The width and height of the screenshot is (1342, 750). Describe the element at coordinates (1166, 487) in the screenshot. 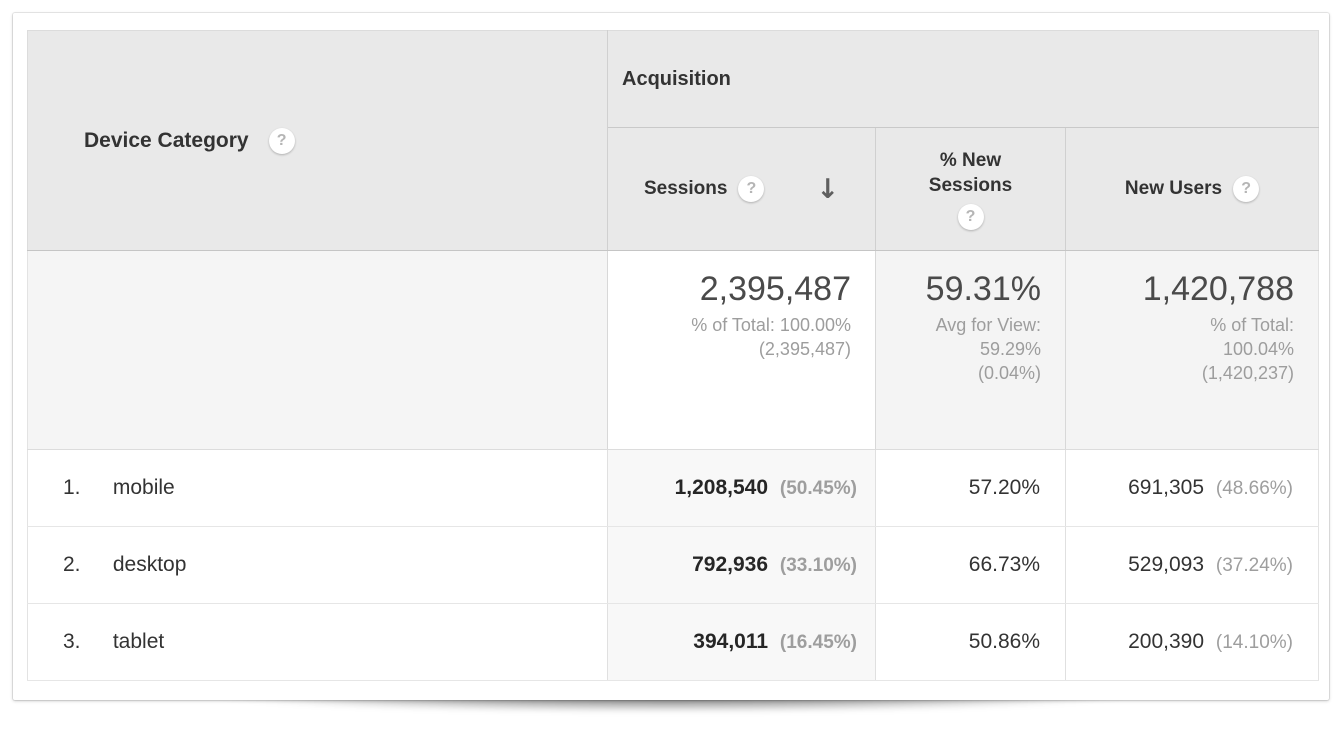

I see `new-users-value: 691,305` at that location.